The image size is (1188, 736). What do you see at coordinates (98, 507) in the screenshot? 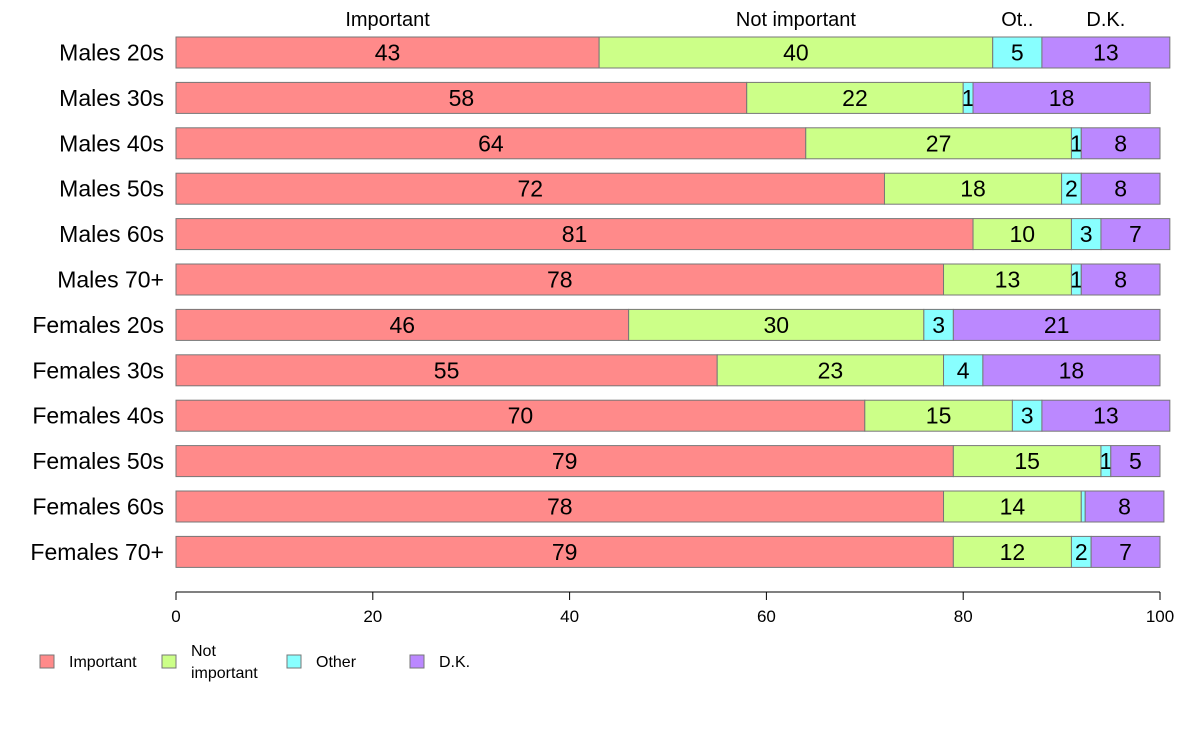
I see `category-label: Females 60s` at bounding box center [98, 507].